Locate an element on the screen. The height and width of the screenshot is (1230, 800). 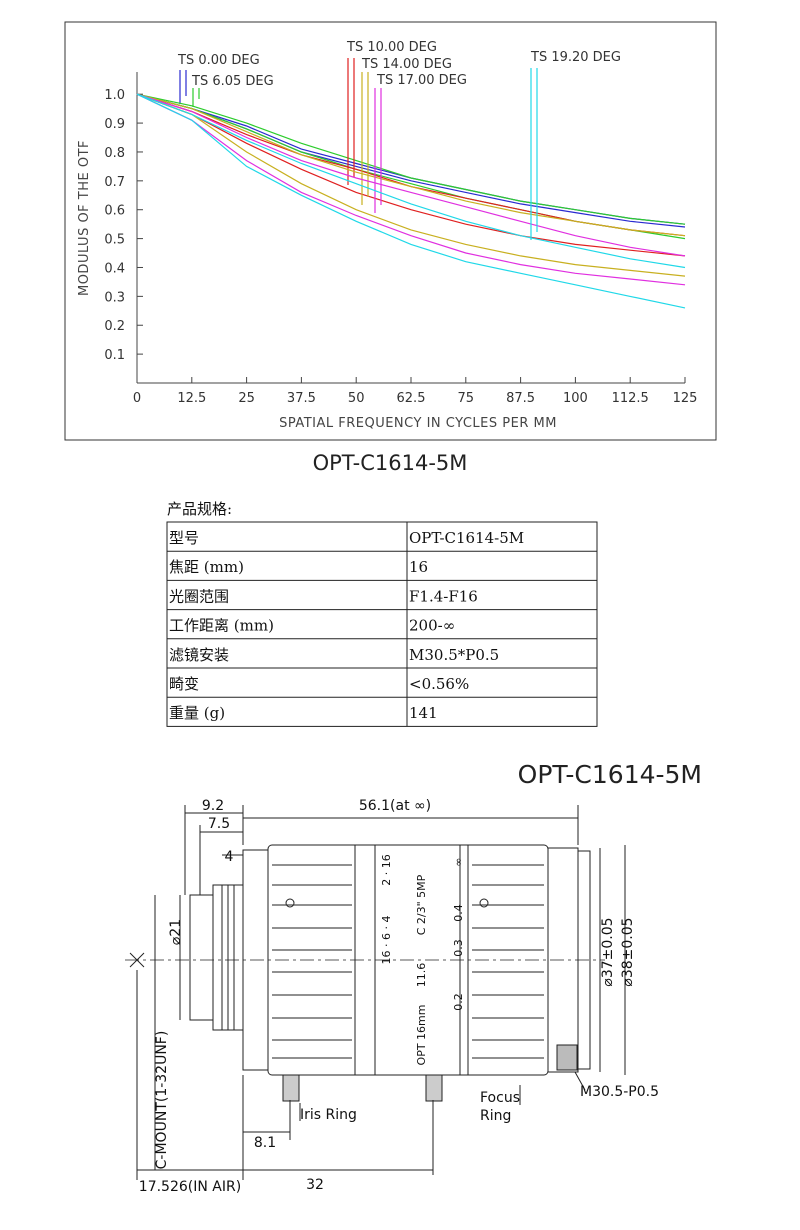
legend-label: TS 0.00 DEG is located at coordinates (218, 60).